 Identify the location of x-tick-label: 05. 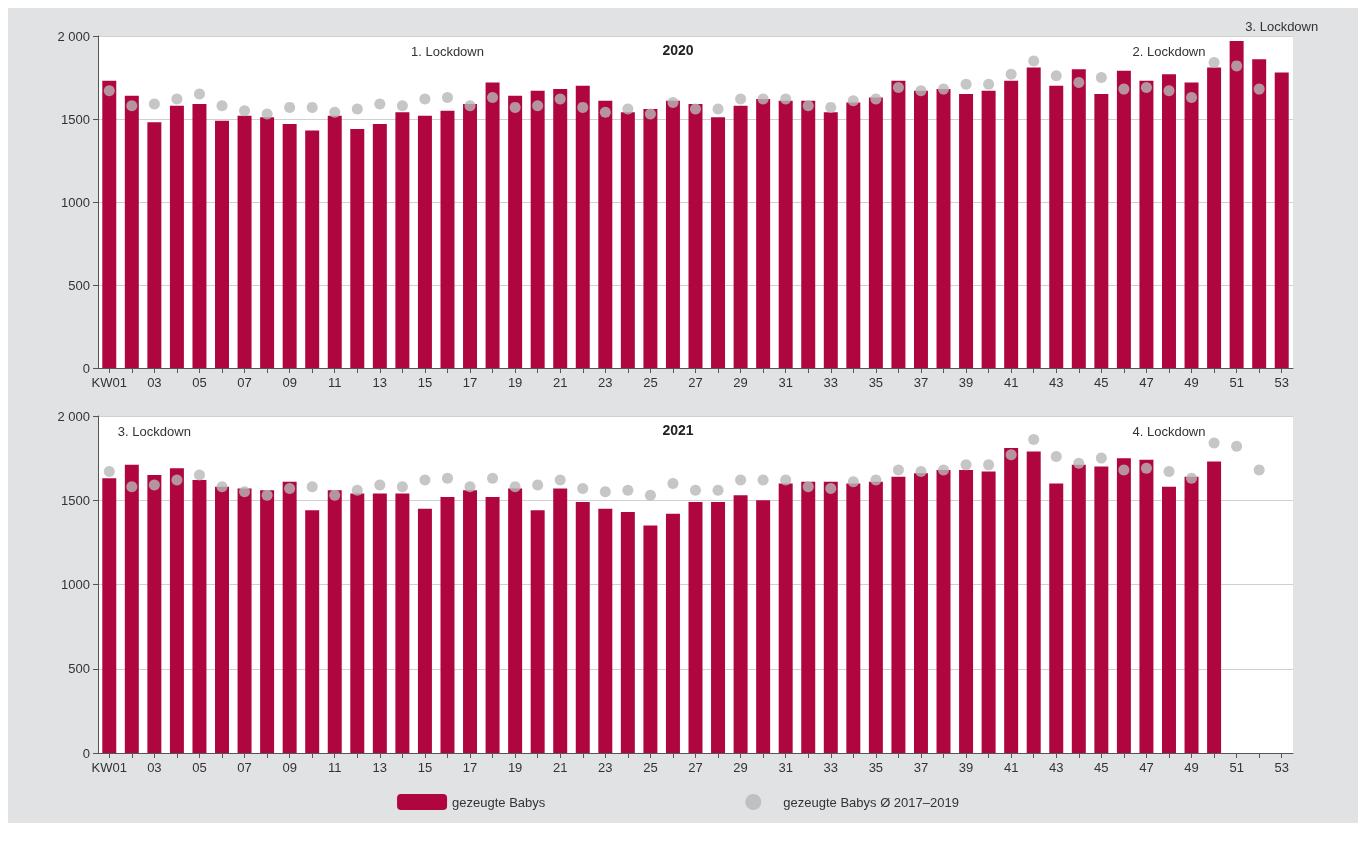
(199, 382).